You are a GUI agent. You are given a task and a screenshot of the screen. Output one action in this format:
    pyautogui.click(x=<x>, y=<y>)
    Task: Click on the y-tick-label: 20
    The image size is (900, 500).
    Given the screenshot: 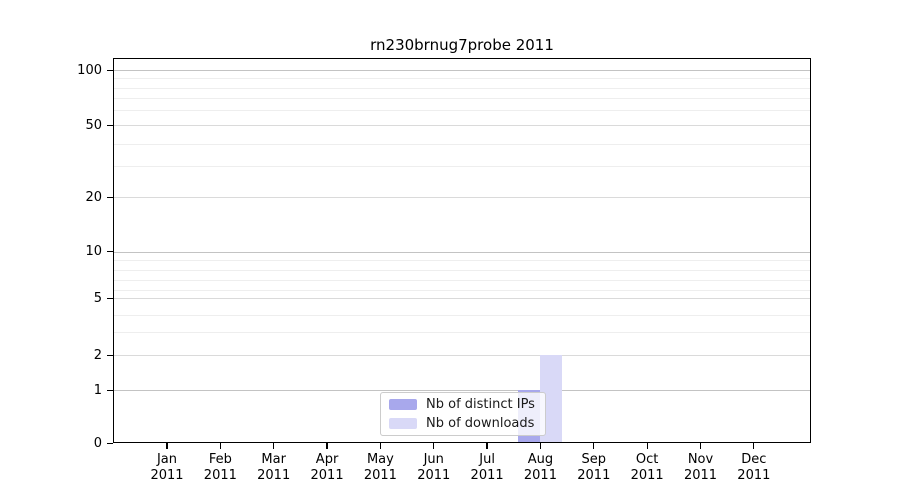 What is the action you would take?
    pyautogui.click(x=93, y=197)
    